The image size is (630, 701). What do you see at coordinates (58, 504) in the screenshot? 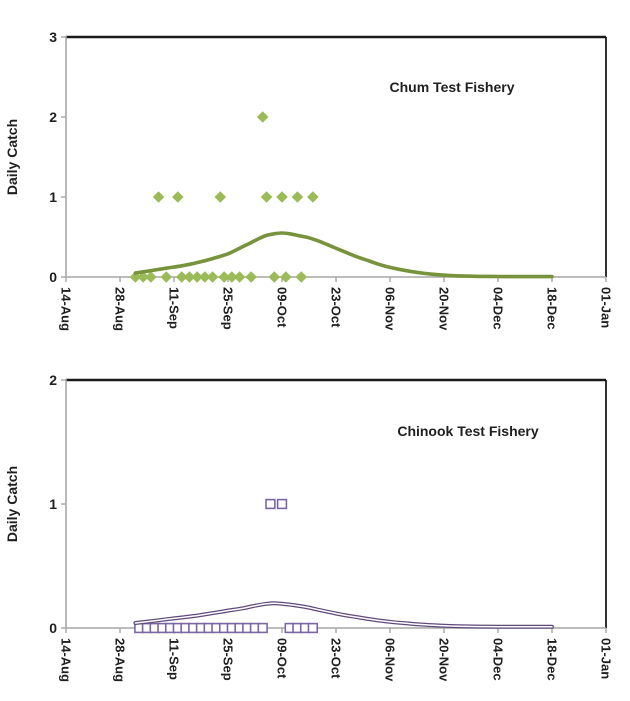
I see `y-axis: 0 1 2` at bounding box center [58, 504].